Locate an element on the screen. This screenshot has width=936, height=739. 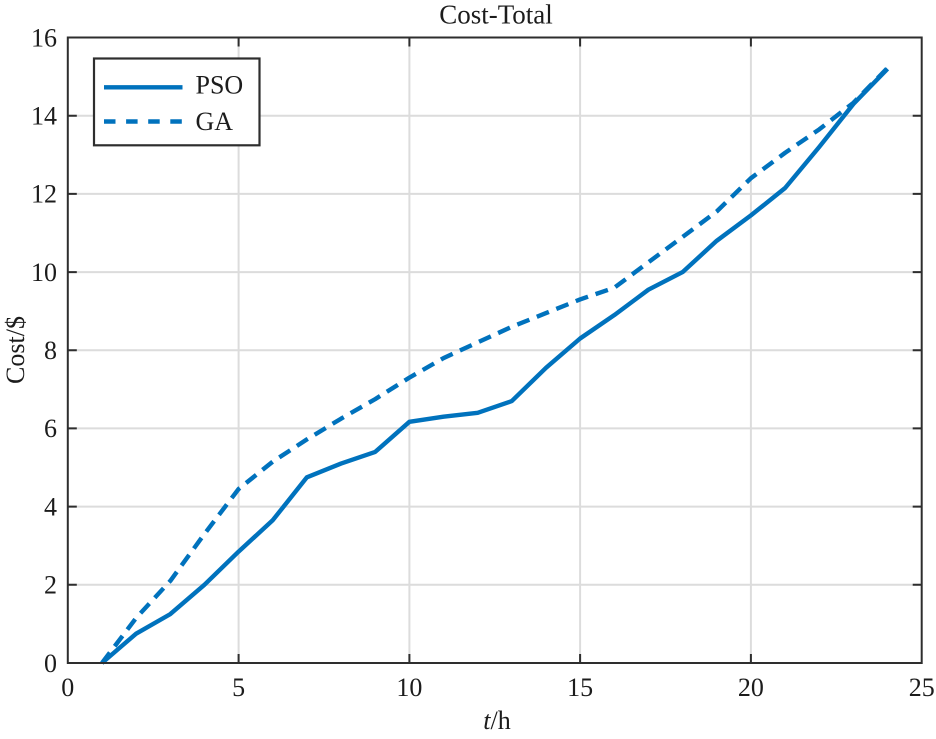
svg-text: 2 is located at coordinates (50, 585).